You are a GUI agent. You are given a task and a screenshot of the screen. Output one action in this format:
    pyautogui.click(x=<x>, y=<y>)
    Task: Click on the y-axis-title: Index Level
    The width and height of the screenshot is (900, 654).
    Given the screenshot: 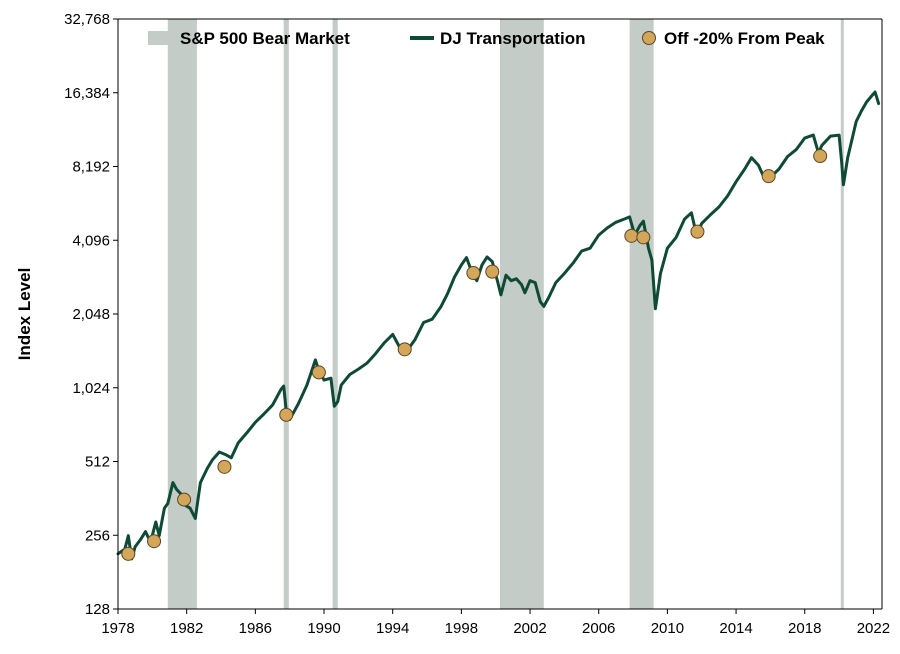 What is the action you would take?
    pyautogui.click(x=24, y=314)
    